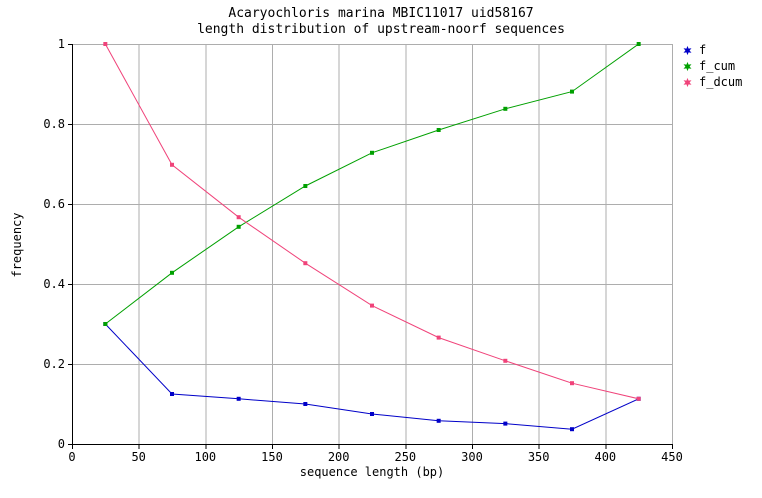 The width and height of the screenshot is (762, 498). Describe the element at coordinates (405, 457) in the screenshot. I see `x-tick-label: 250` at that location.